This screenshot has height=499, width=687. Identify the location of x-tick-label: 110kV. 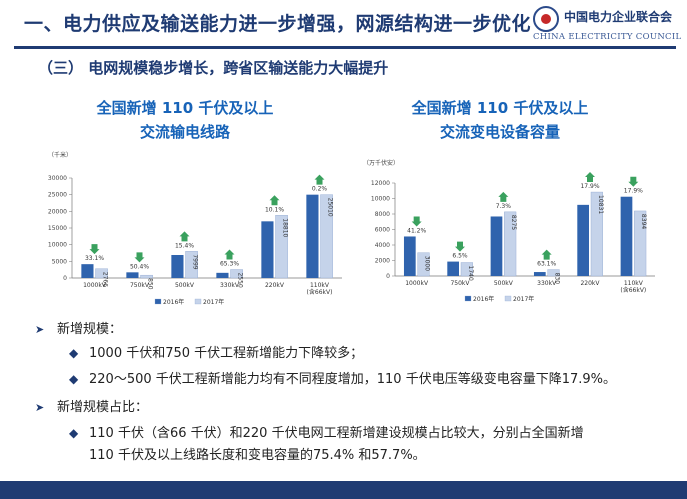
(634, 283).